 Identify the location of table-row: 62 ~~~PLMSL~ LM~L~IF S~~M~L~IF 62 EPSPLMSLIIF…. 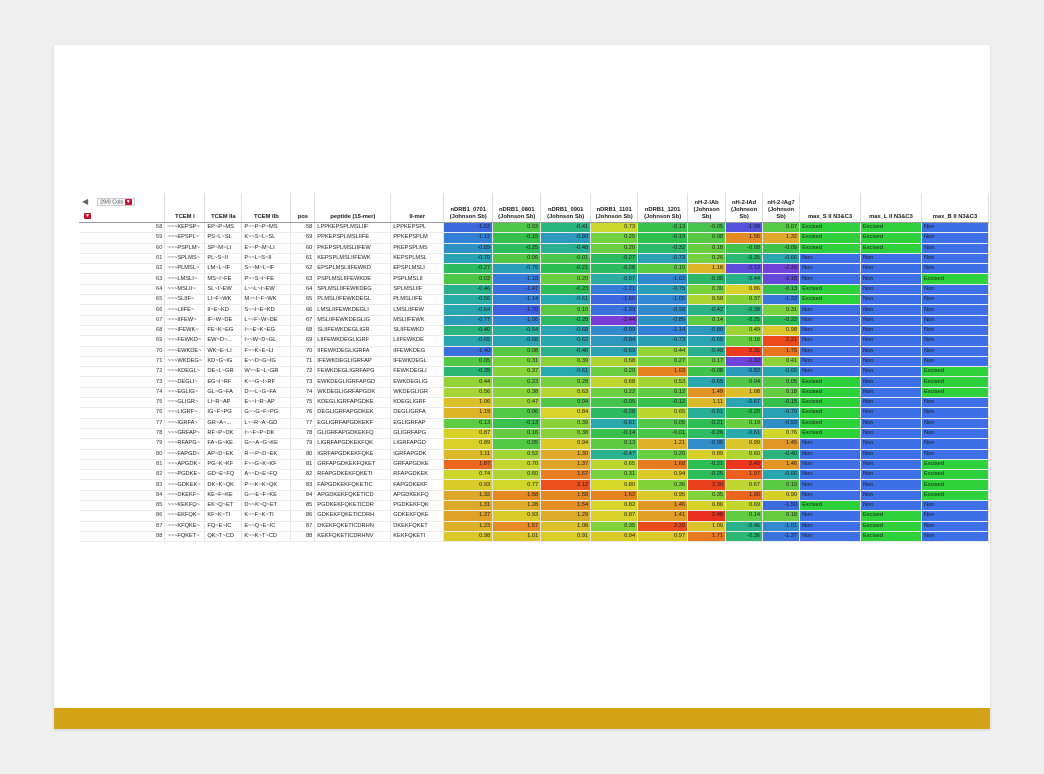
(534, 269).